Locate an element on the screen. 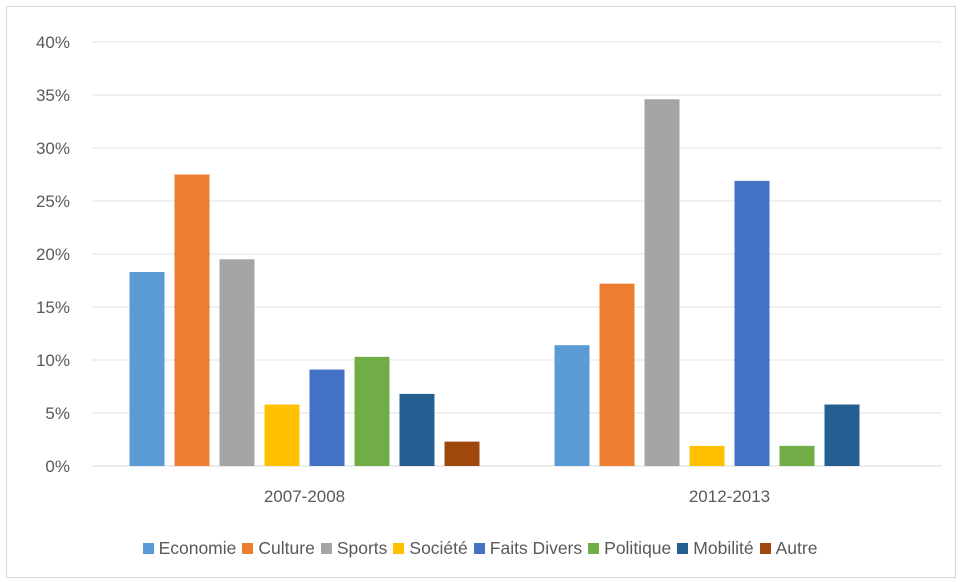 Image resolution: width=960 pixels, height=582 pixels. legend-item: Politique is located at coordinates (629, 548).